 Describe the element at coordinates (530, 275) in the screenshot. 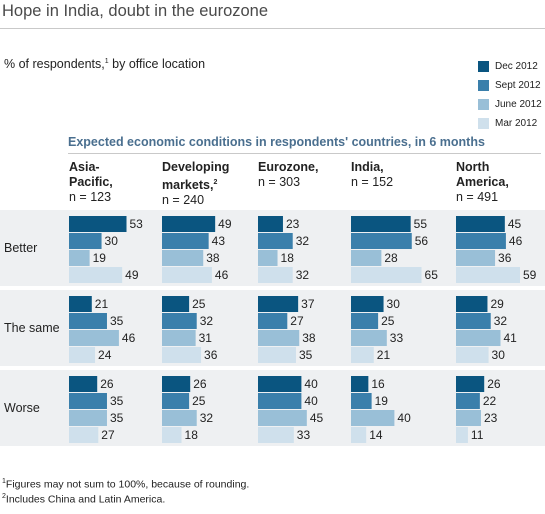

I see `bar-value-label: 59` at that location.